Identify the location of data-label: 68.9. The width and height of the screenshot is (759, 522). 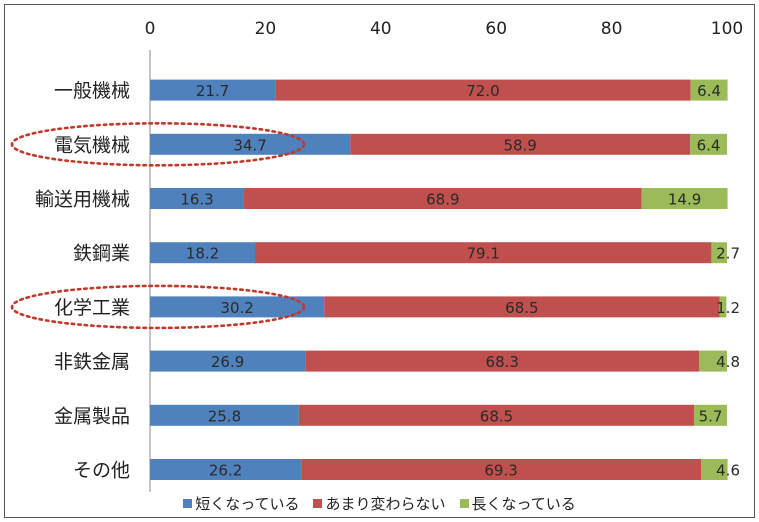
(442, 200).